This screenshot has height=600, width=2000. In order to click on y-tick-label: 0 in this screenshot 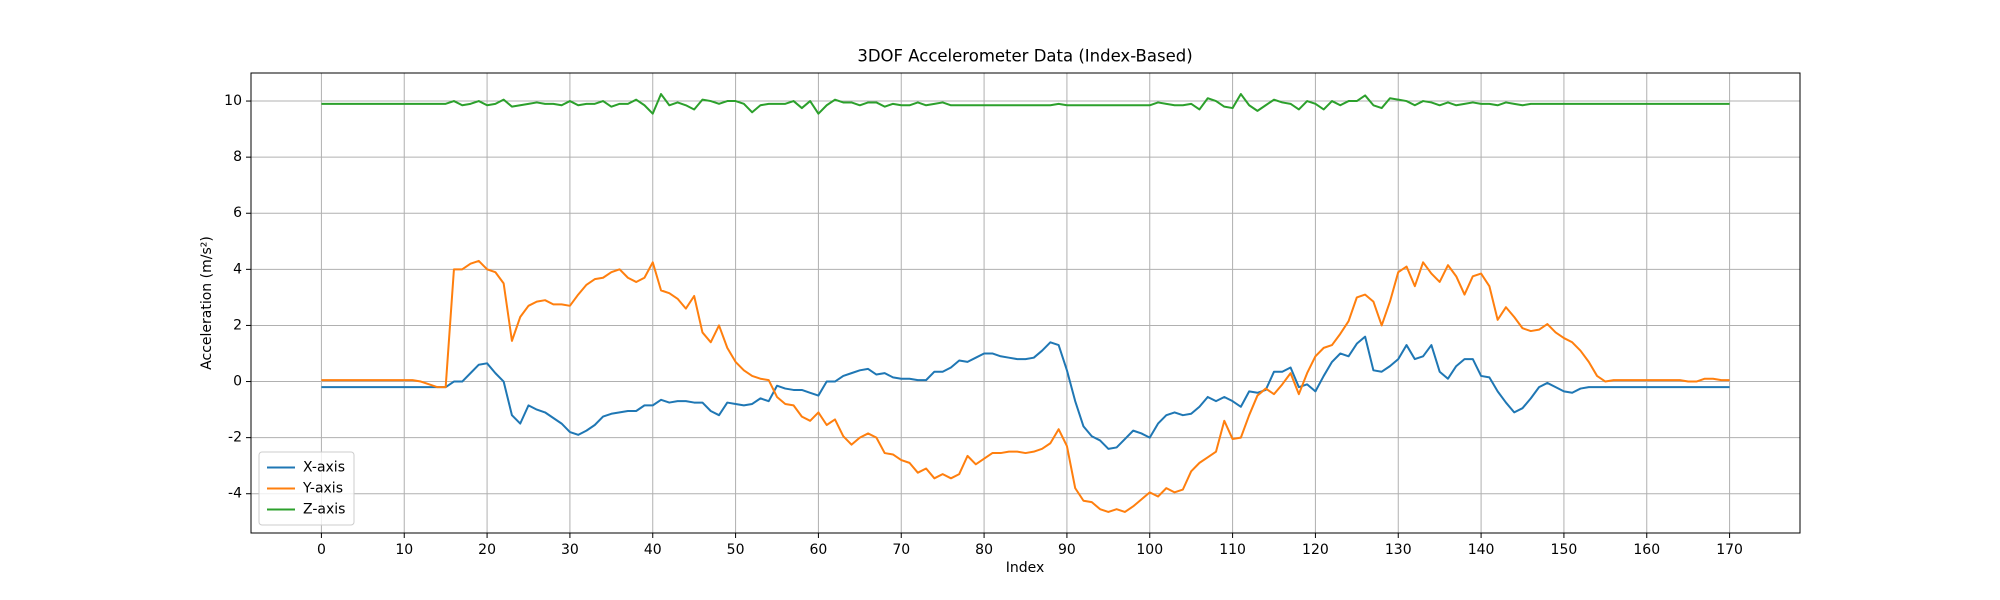, I will do `click(237, 382)`.